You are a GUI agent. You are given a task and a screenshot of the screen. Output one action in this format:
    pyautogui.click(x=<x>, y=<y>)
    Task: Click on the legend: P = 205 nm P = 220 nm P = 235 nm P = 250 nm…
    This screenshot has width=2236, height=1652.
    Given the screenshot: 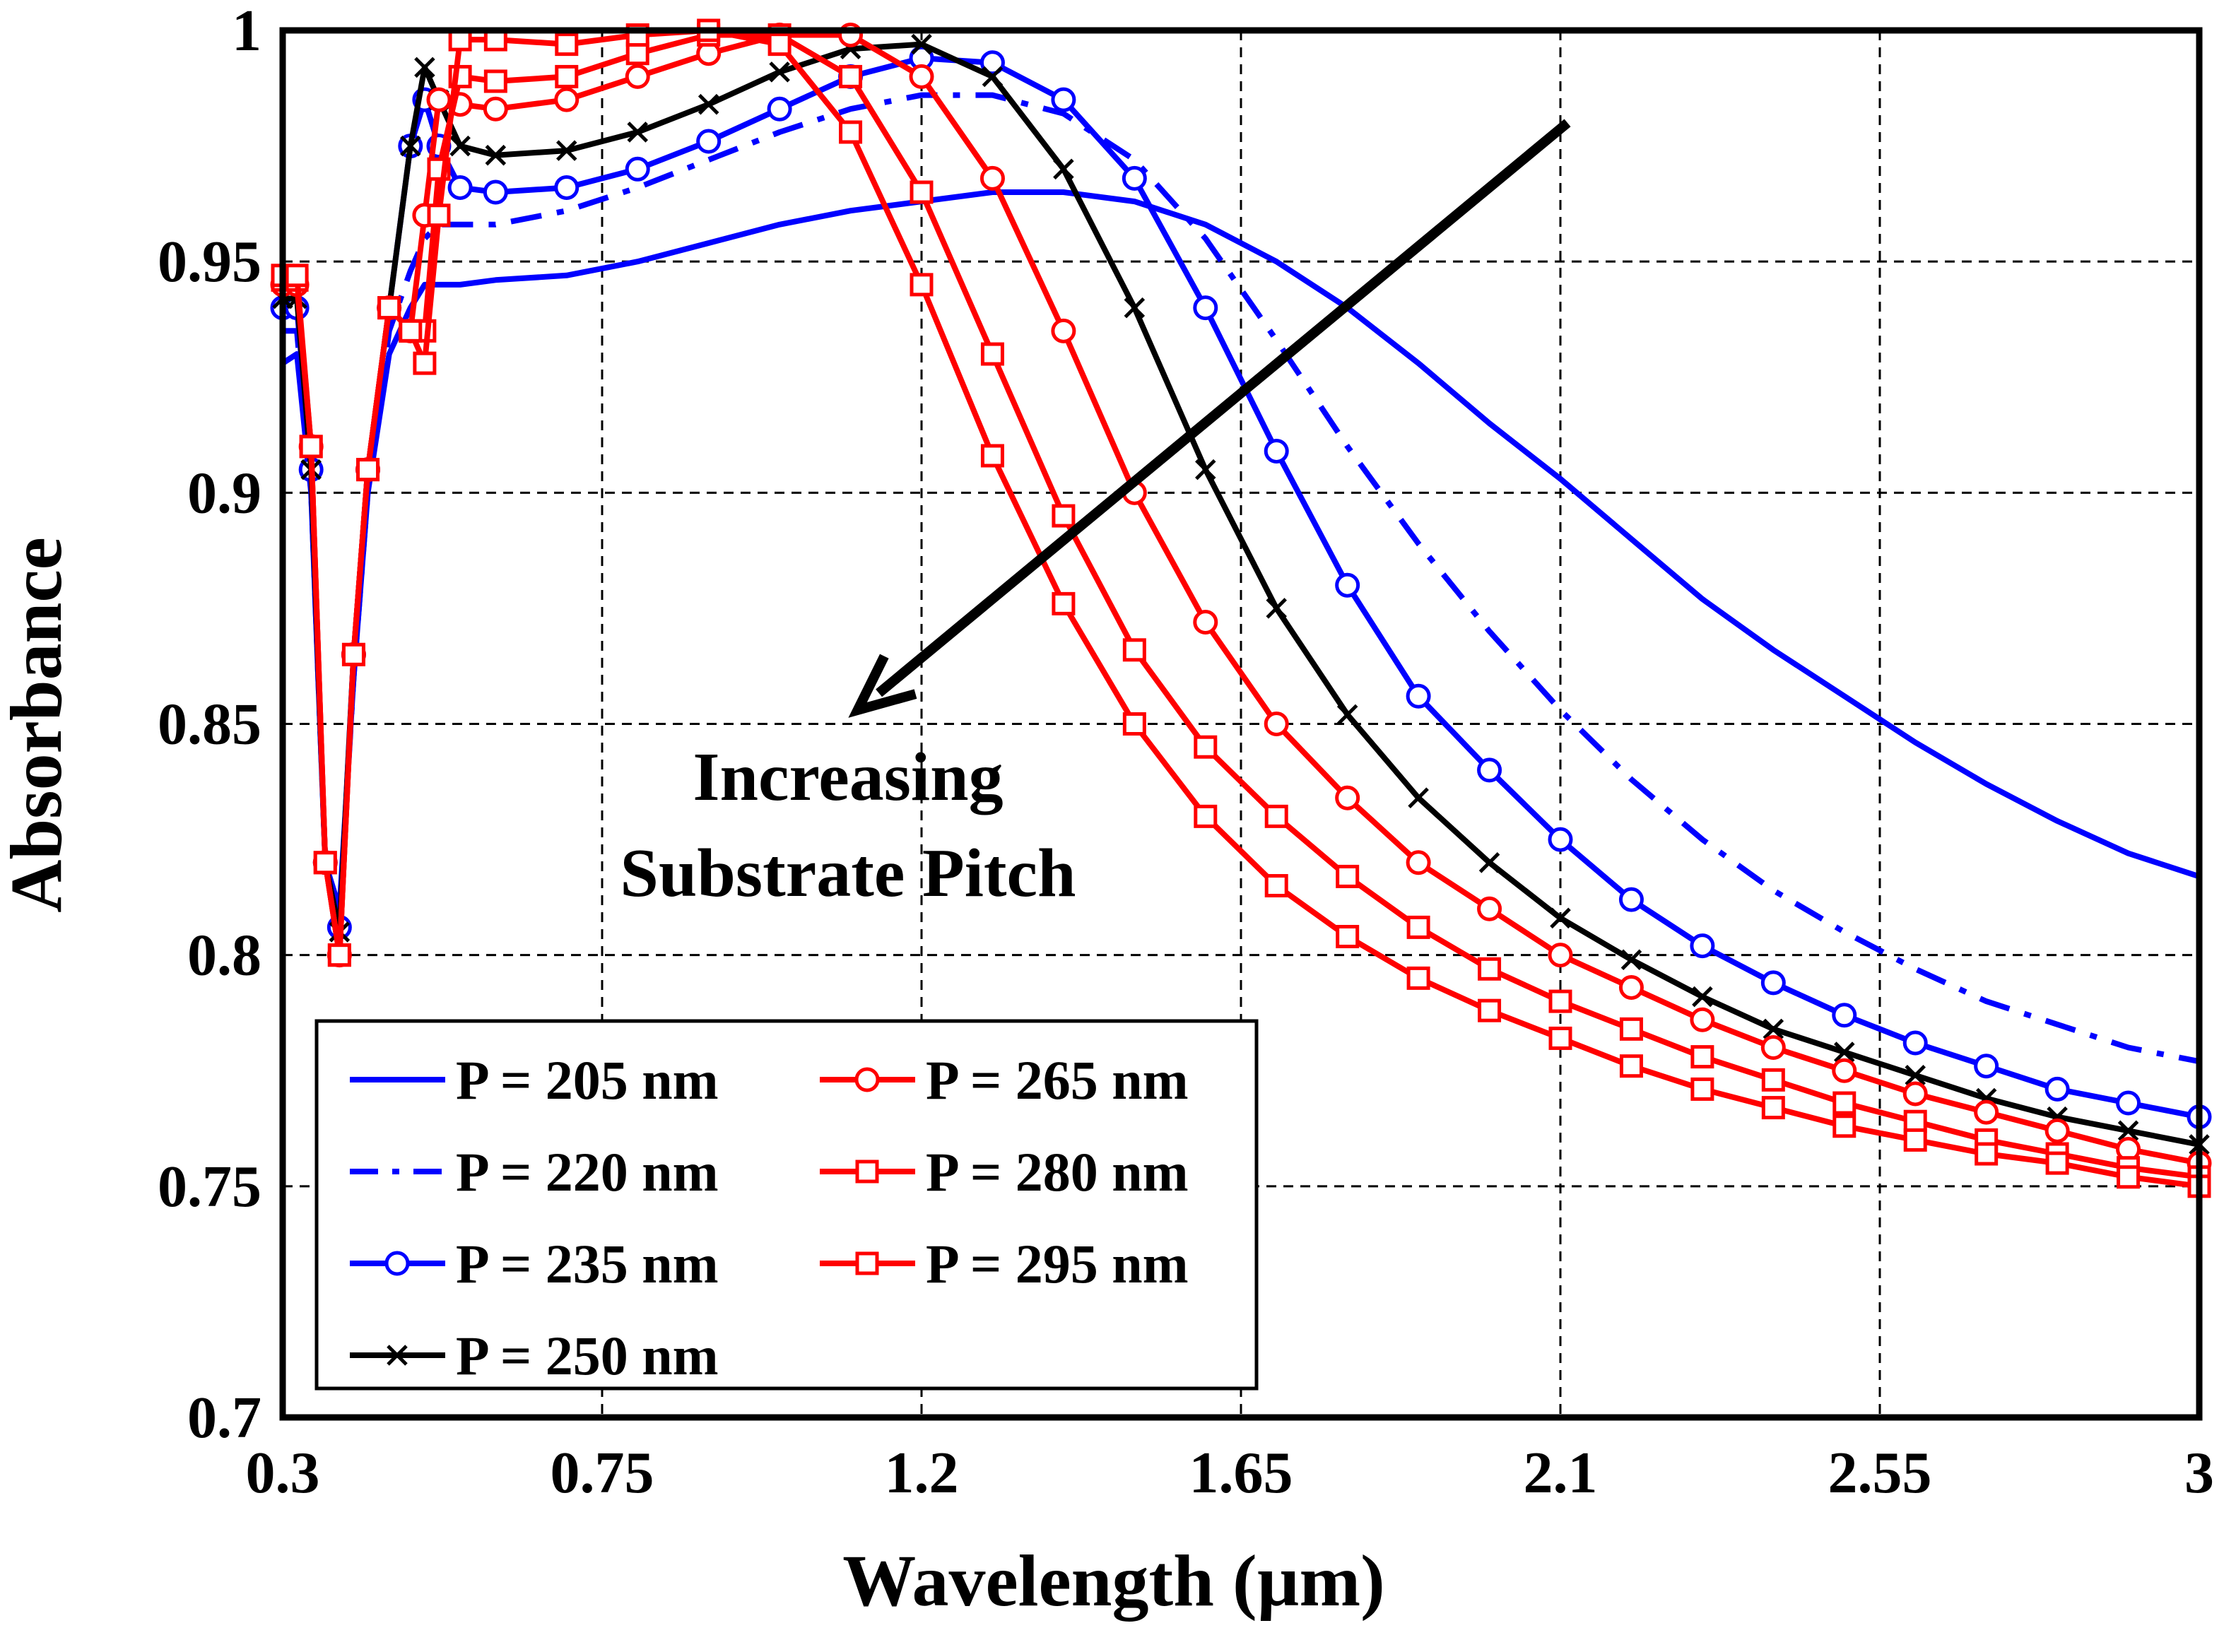 What is the action you would take?
    pyautogui.click(x=787, y=1205)
    